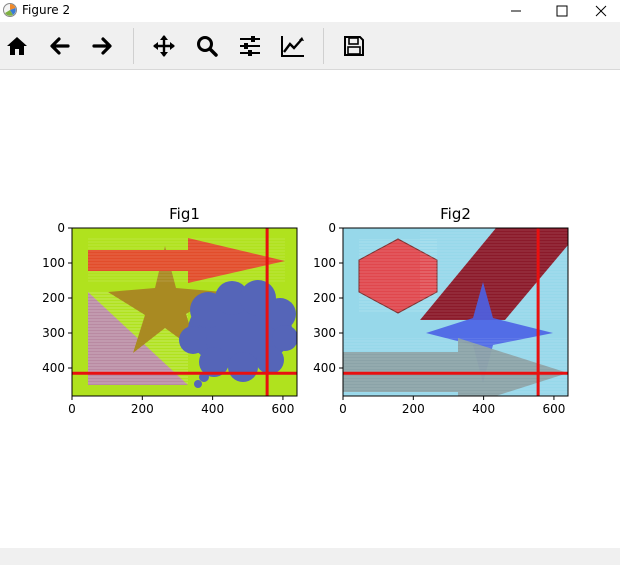 Image resolution: width=620 pixels, height=565 pixels. I want to click on edit-axis-curve-icon, so click(292, 46).